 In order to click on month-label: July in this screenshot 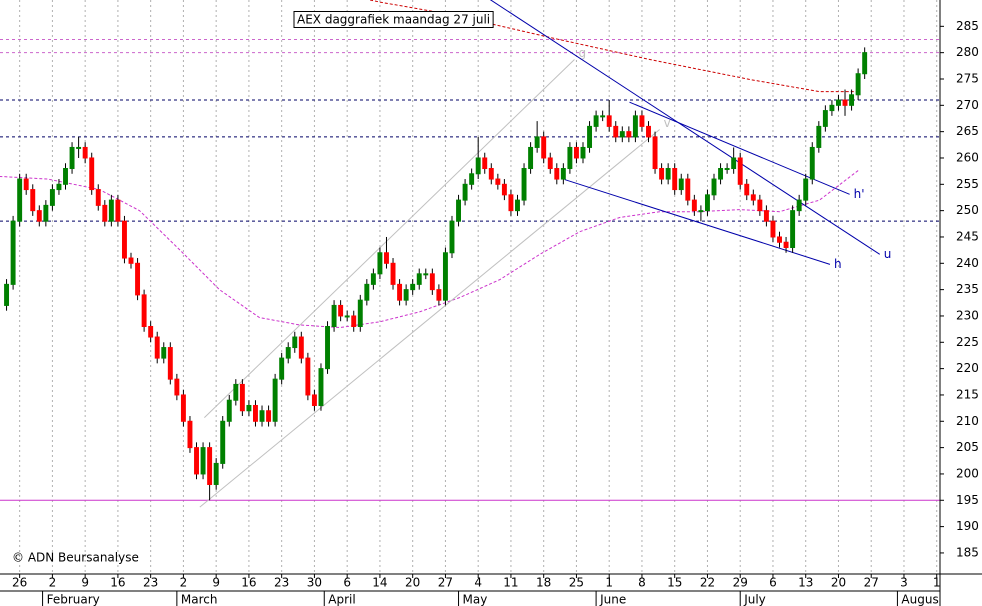, I will do `click(754, 599)`.